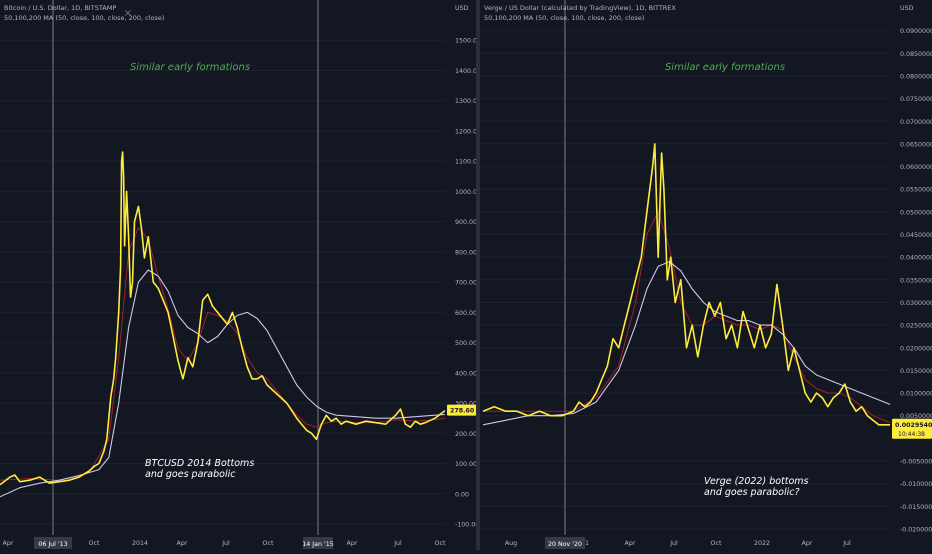 This screenshot has height=554, width=932. Describe the element at coordinates (140, 543) in the screenshot. I see `x-tick-label: 2014` at that location.